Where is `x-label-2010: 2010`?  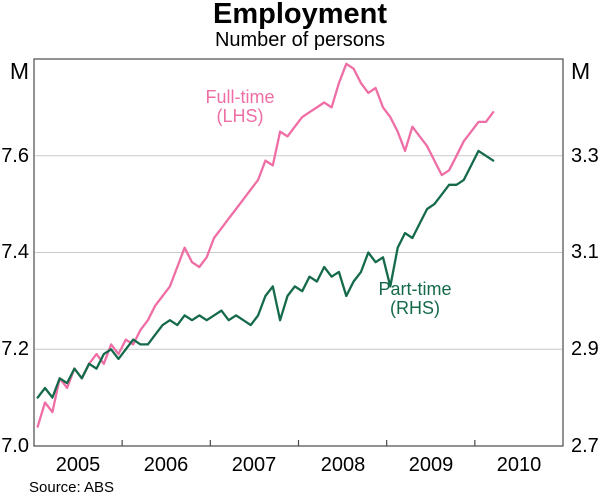
x-label-2010: 2010 is located at coordinates (519, 465).